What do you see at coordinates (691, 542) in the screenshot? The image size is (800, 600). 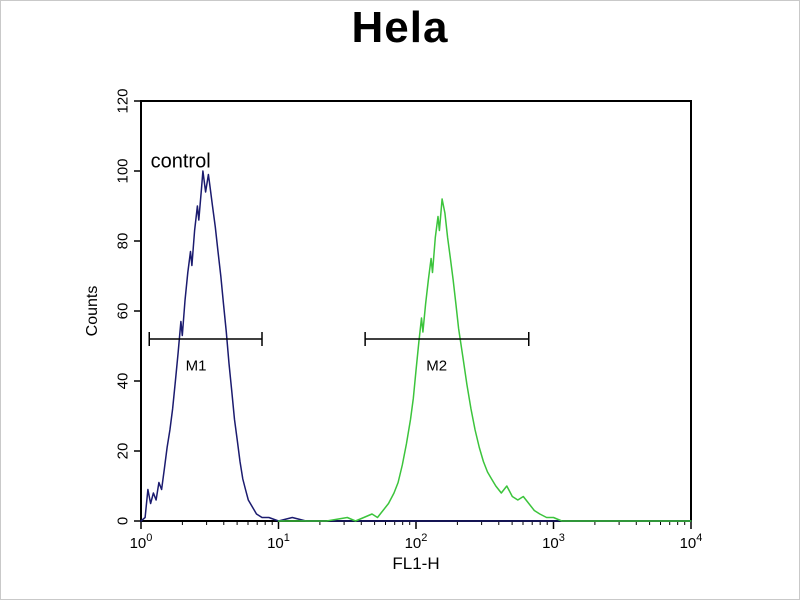 I see `x-tick-label: 10⁴` at bounding box center [691, 542].